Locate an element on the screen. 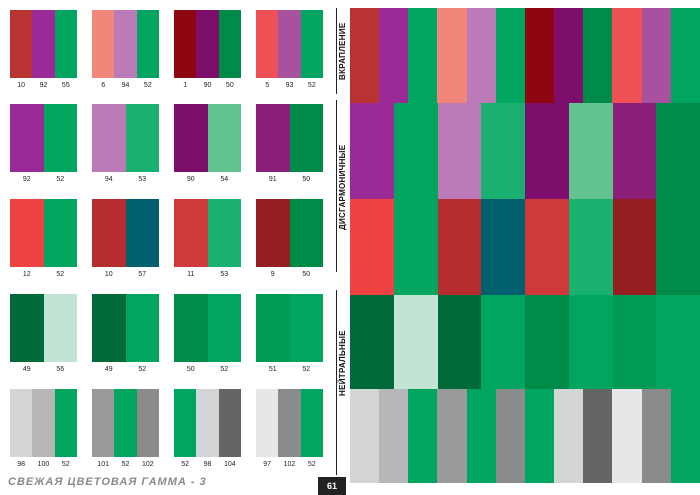 This screenshot has height=495, width=700. swatch-number: 92 is located at coordinates (26, 179).